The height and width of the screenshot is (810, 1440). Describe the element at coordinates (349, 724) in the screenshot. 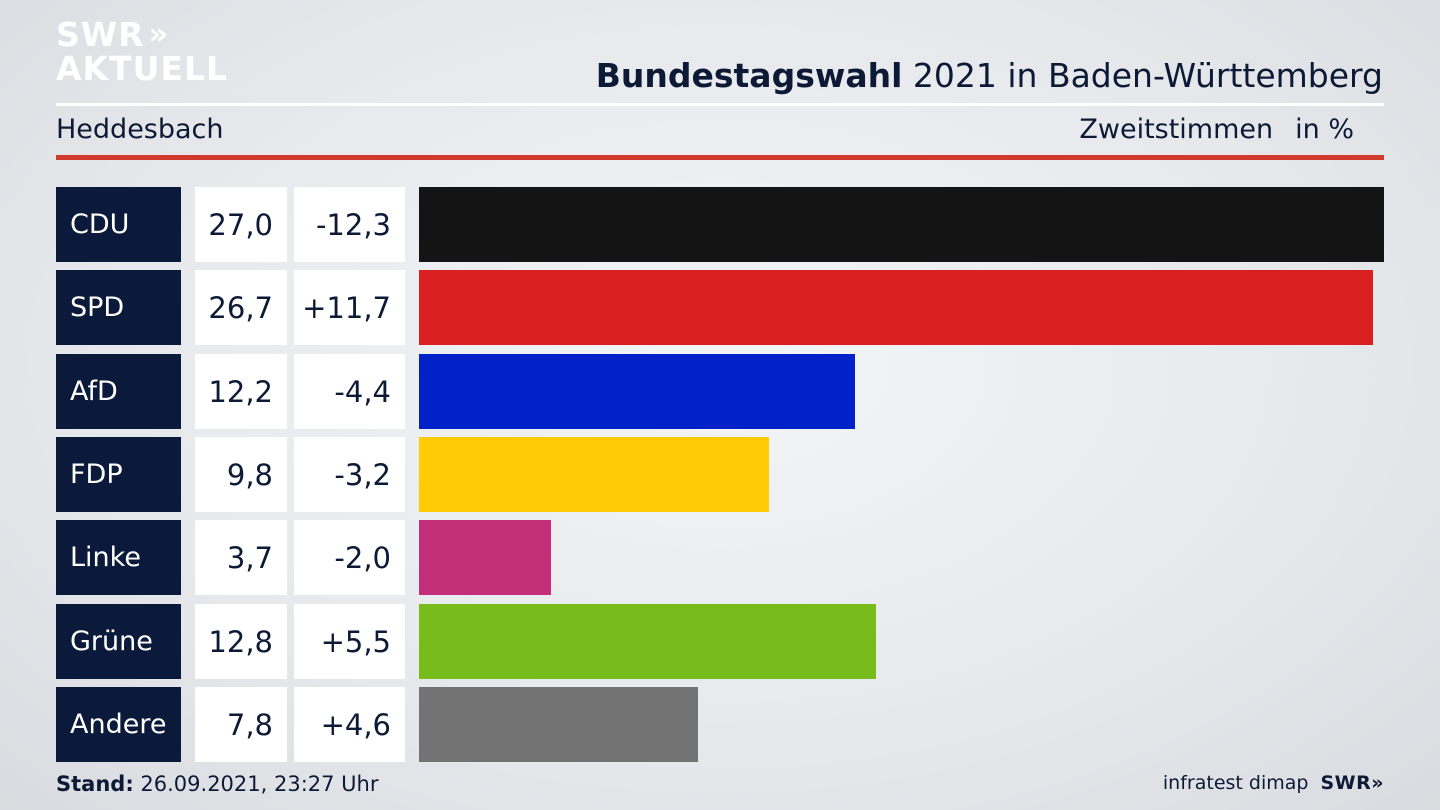

I see `vote-change-value: +4,6` at that location.